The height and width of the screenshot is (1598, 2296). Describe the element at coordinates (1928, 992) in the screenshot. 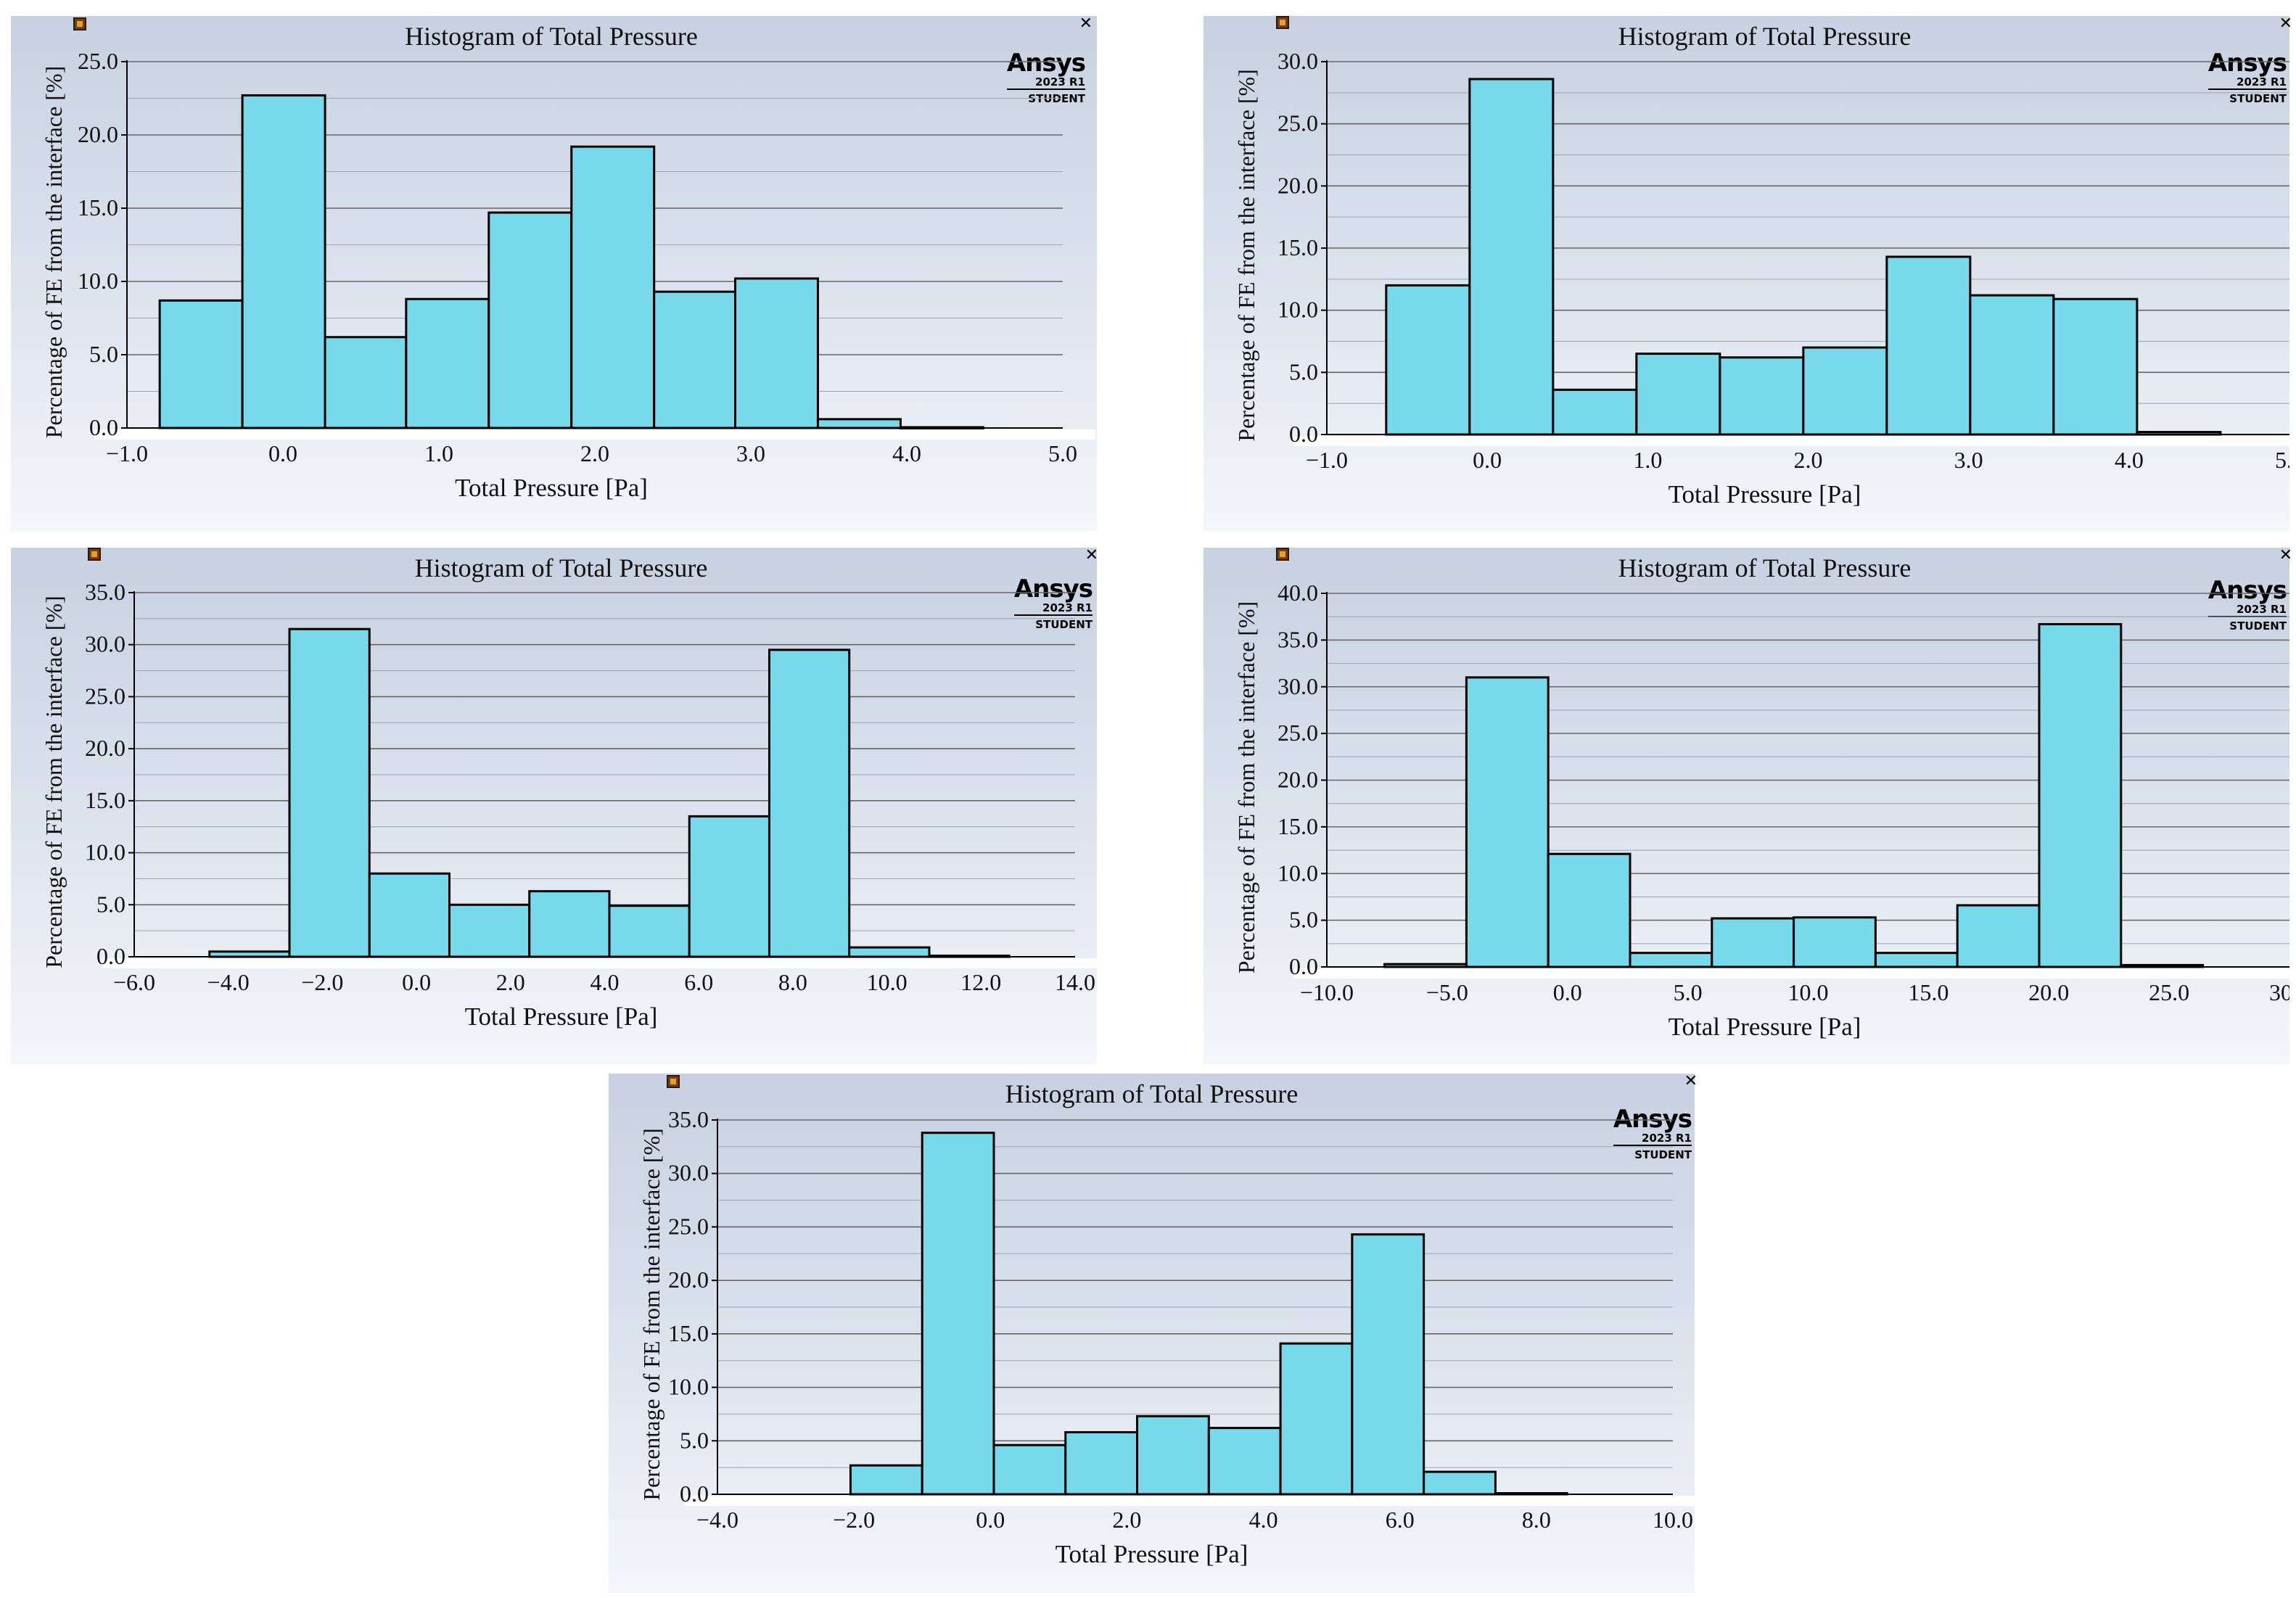

I see `x-tick-label: 15.0` at that location.